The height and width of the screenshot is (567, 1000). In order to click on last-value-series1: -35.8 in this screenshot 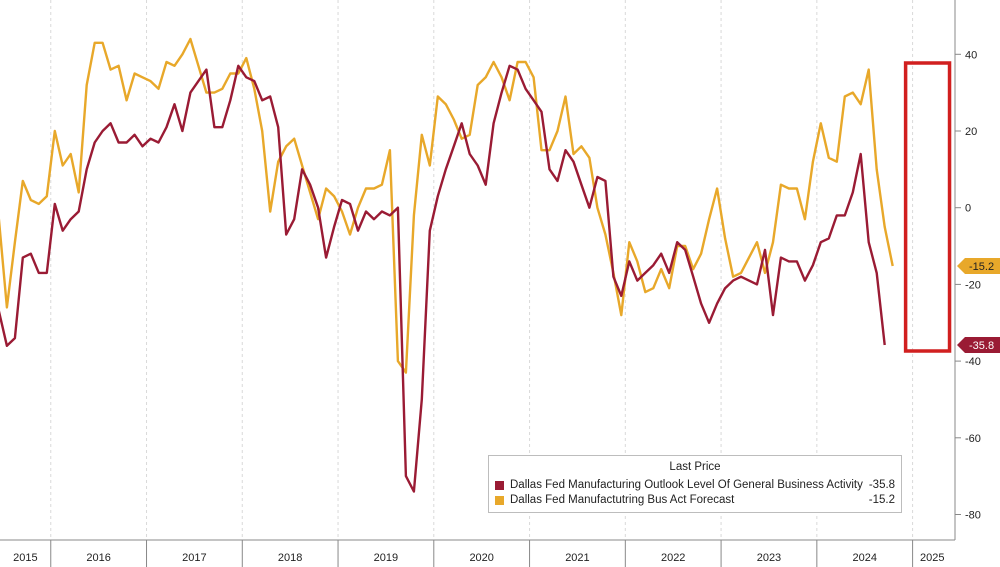, I will do `click(978, 344)`.